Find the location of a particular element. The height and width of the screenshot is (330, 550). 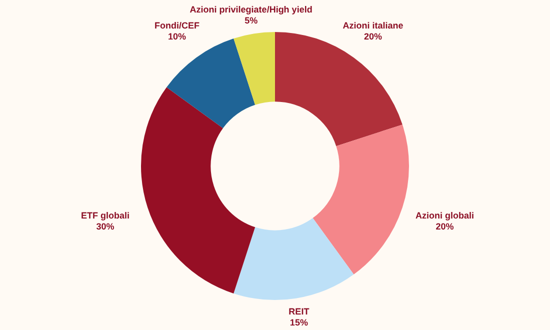

slice-label: REIT is located at coordinates (299, 311).